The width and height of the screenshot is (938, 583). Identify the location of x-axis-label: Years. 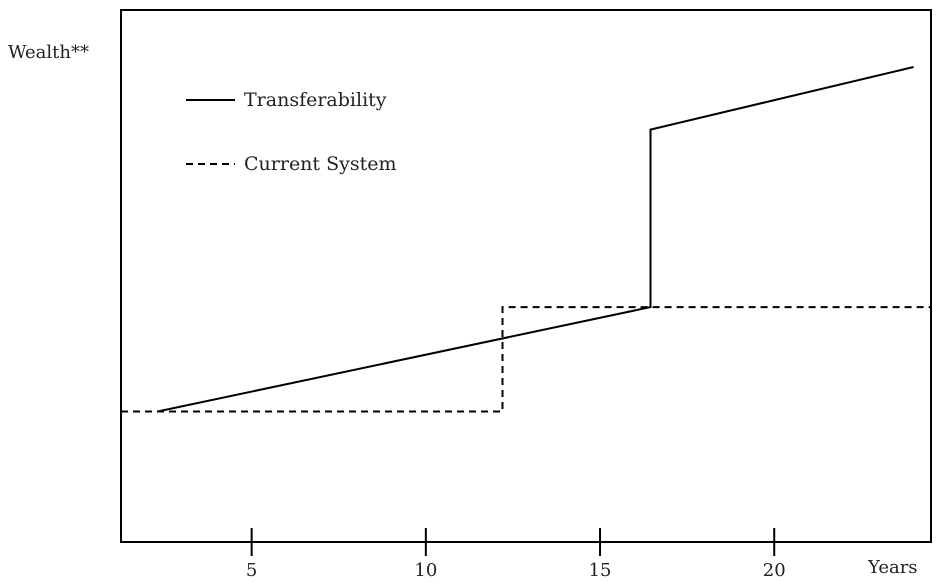
(892, 567).